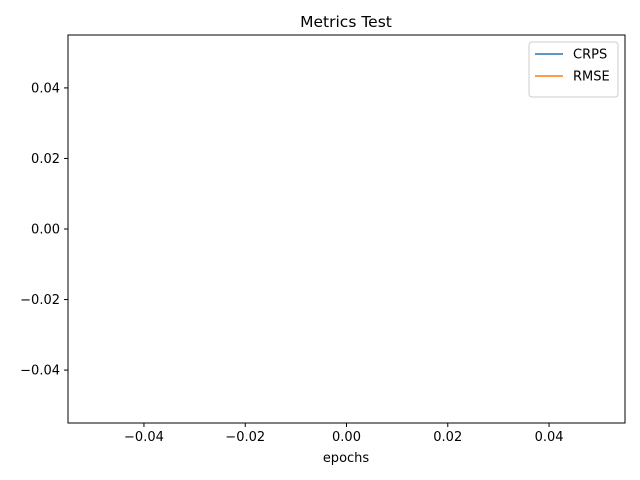  Describe the element at coordinates (346, 458) in the screenshot. I see `x-axis-title: epochs` at that location.